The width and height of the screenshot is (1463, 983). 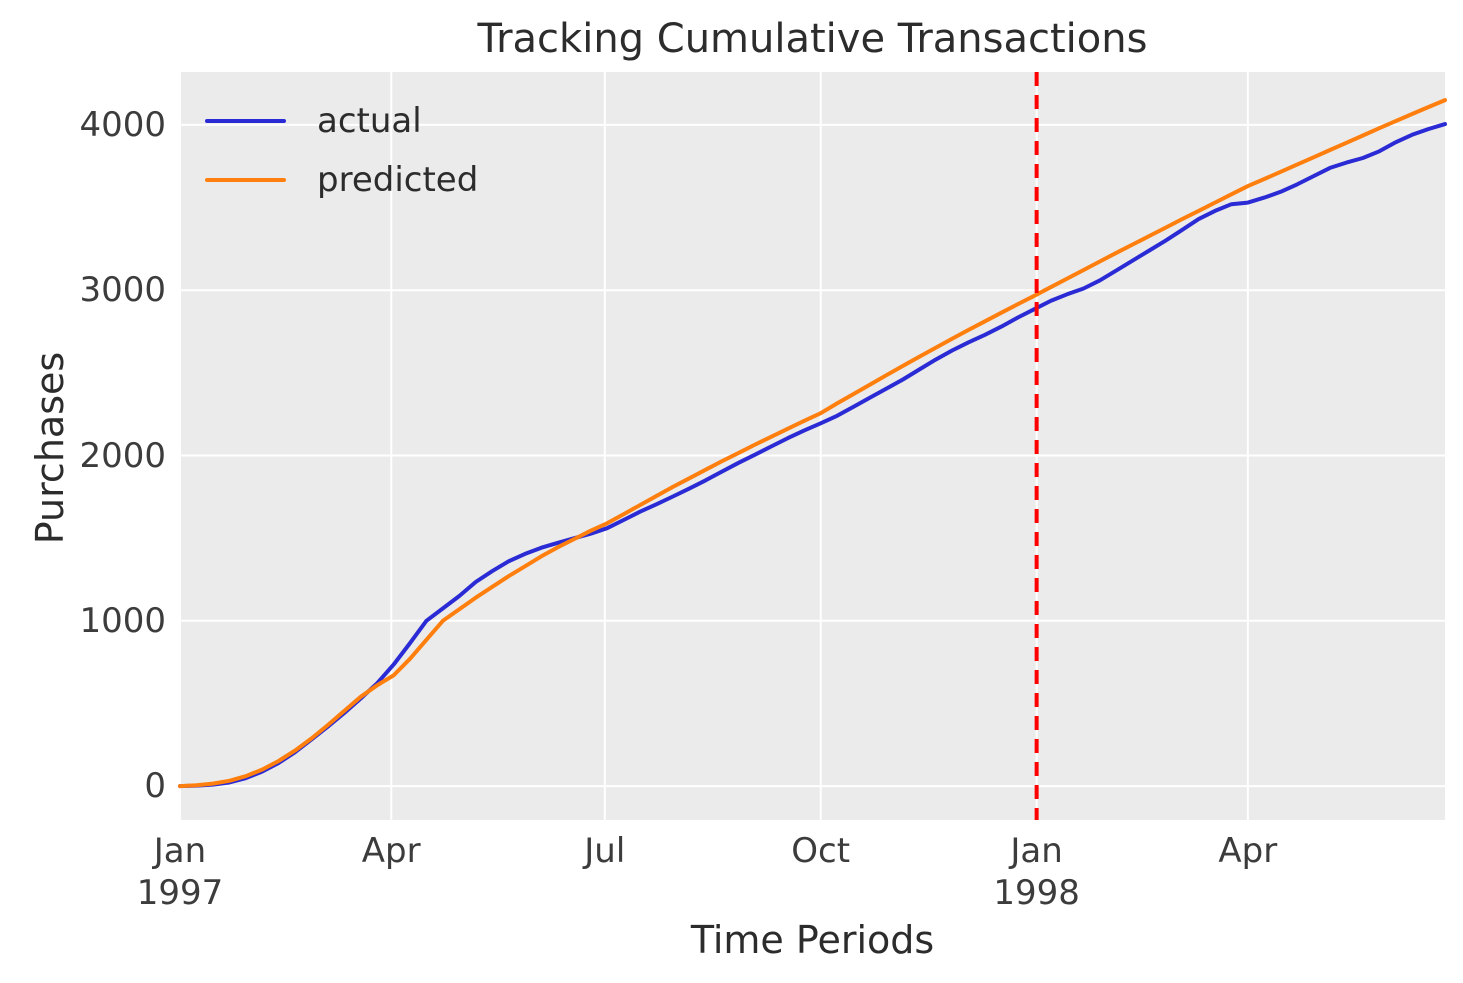 I want to click on x-tick-month: Jul, so click(x=605, y=851).